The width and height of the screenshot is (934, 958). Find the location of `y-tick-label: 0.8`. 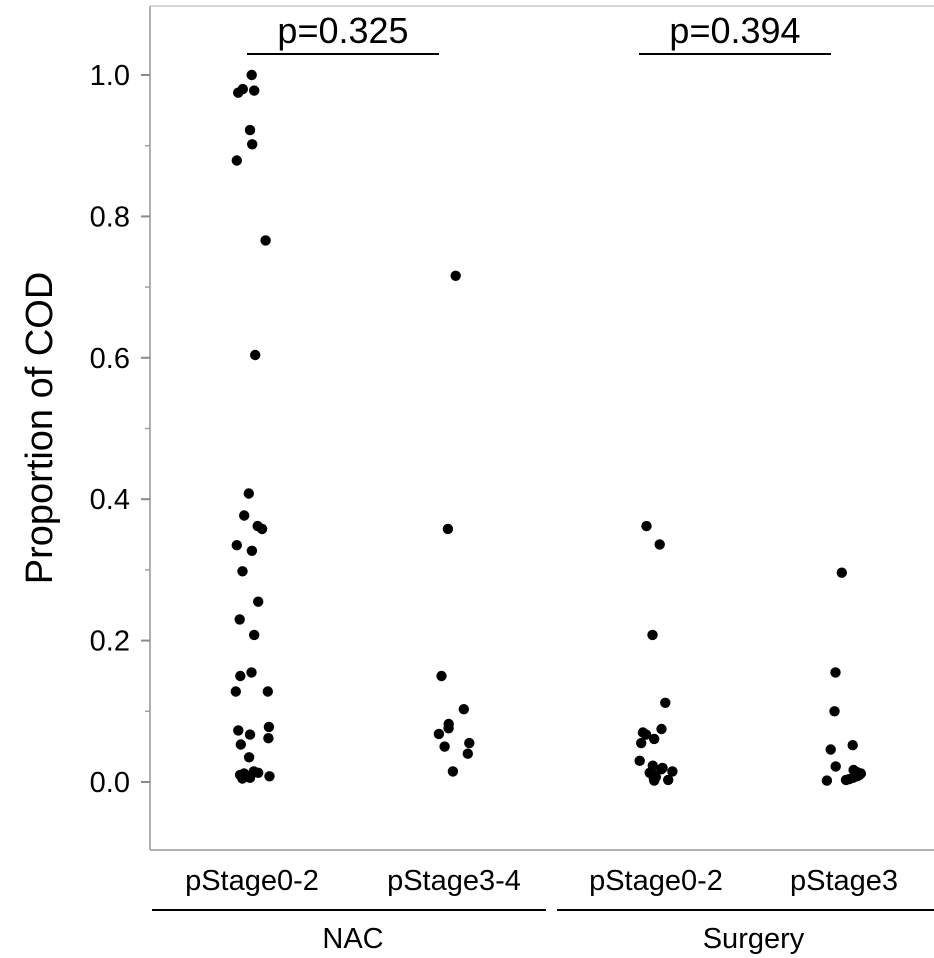

y-tick-label: 0.8 is located at coordinates (110, 217).